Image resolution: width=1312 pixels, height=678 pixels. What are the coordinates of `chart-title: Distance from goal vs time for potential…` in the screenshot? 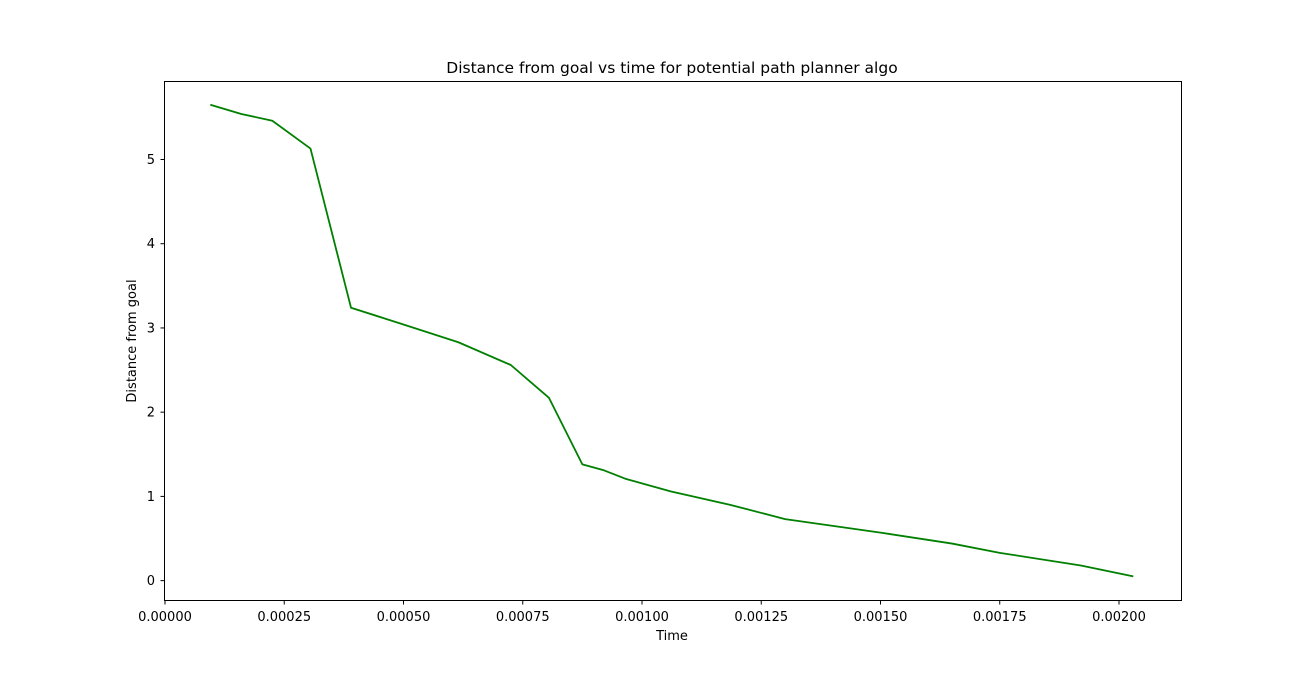 It's located at (671, 68).